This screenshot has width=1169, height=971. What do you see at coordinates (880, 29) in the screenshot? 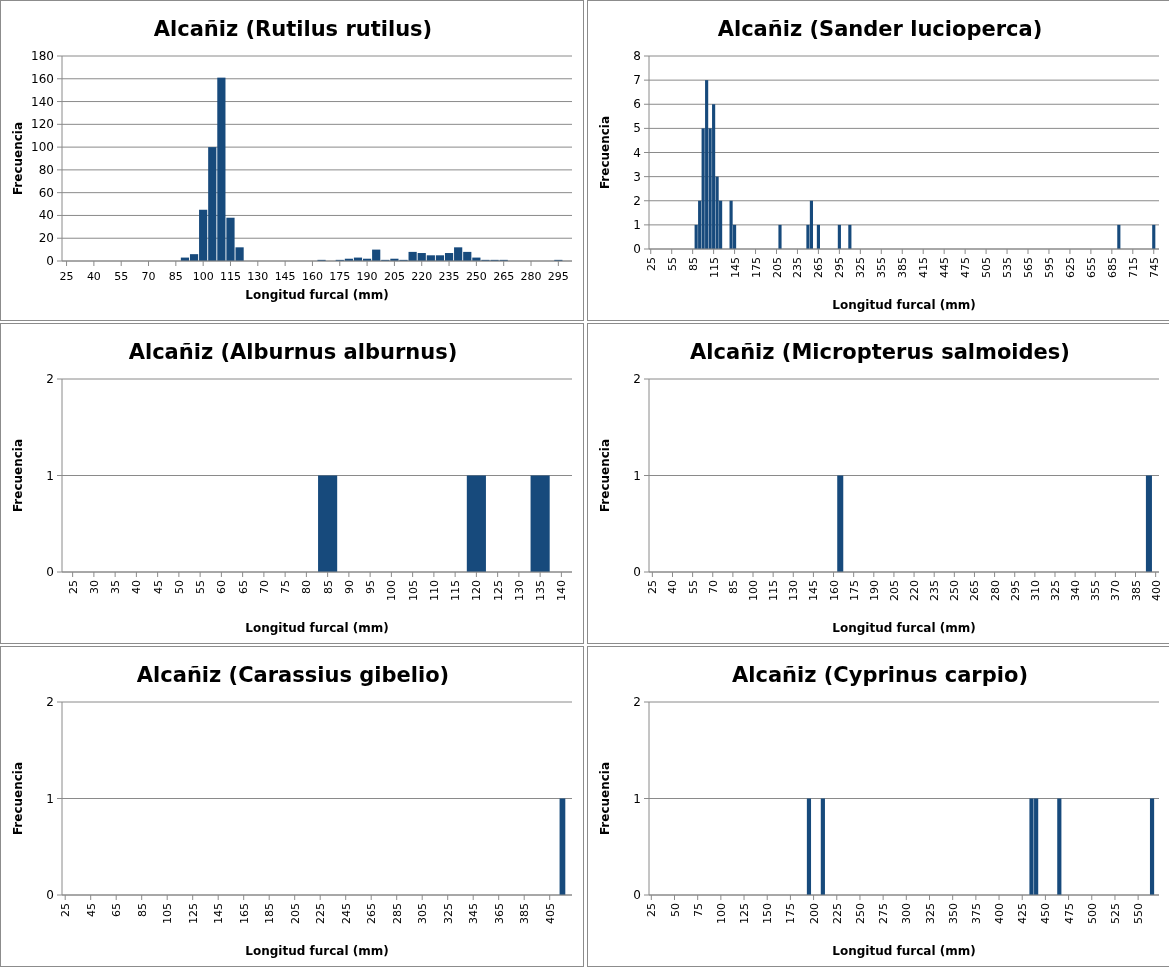
I see `chart-title: Alcañiz (Sander lucioperca)` at bounding box center [880, 29].